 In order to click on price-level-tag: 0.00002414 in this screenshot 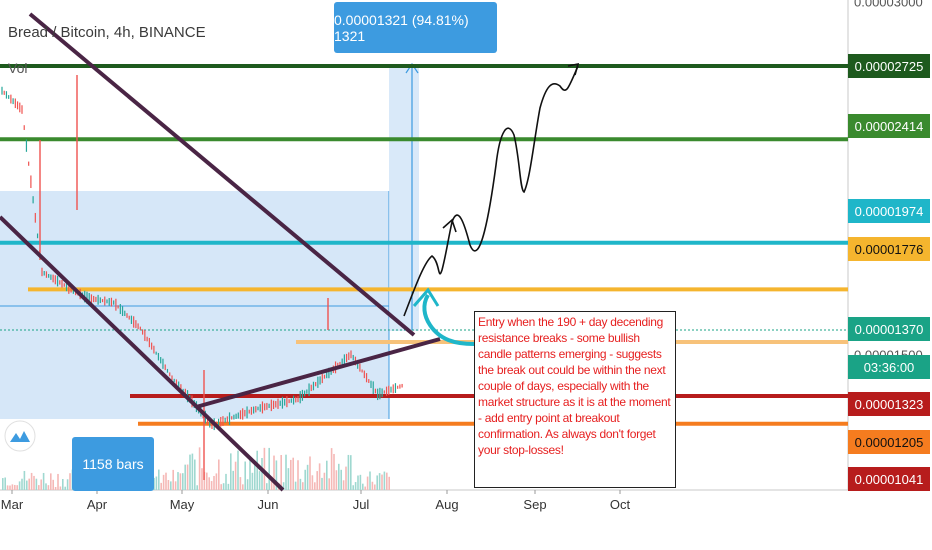, I will do `click(889, 126)`.